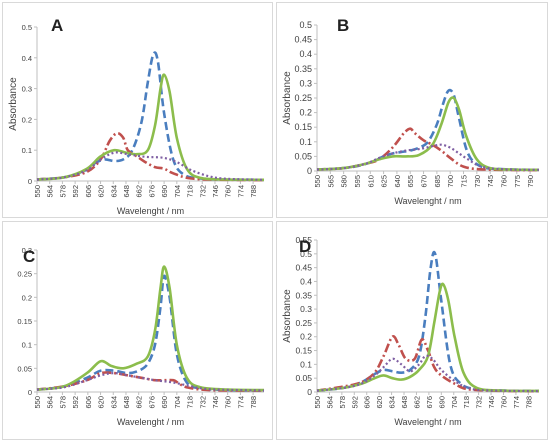 Image resolution: width=550 pixels, height=442 pixels. I want to click on series-line-red, so click(428, 364).